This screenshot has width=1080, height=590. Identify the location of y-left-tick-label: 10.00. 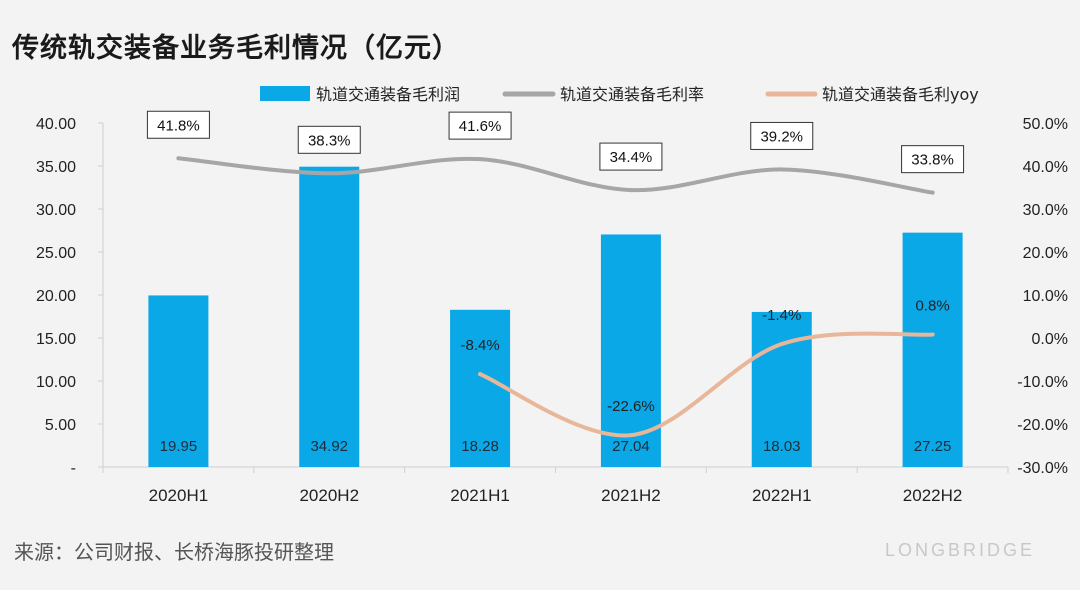
(56, 382).